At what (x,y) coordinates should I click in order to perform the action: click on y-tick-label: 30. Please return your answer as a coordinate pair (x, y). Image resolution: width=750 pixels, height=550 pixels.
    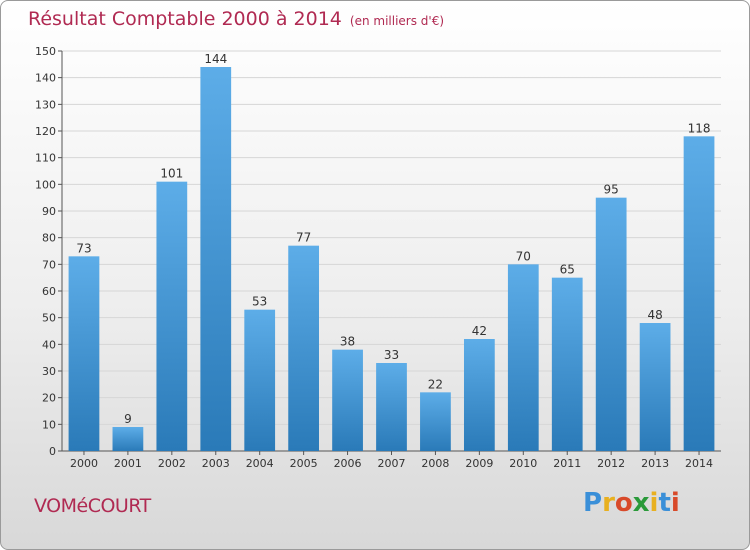
    Looking at the image, I should click on (49, 371).